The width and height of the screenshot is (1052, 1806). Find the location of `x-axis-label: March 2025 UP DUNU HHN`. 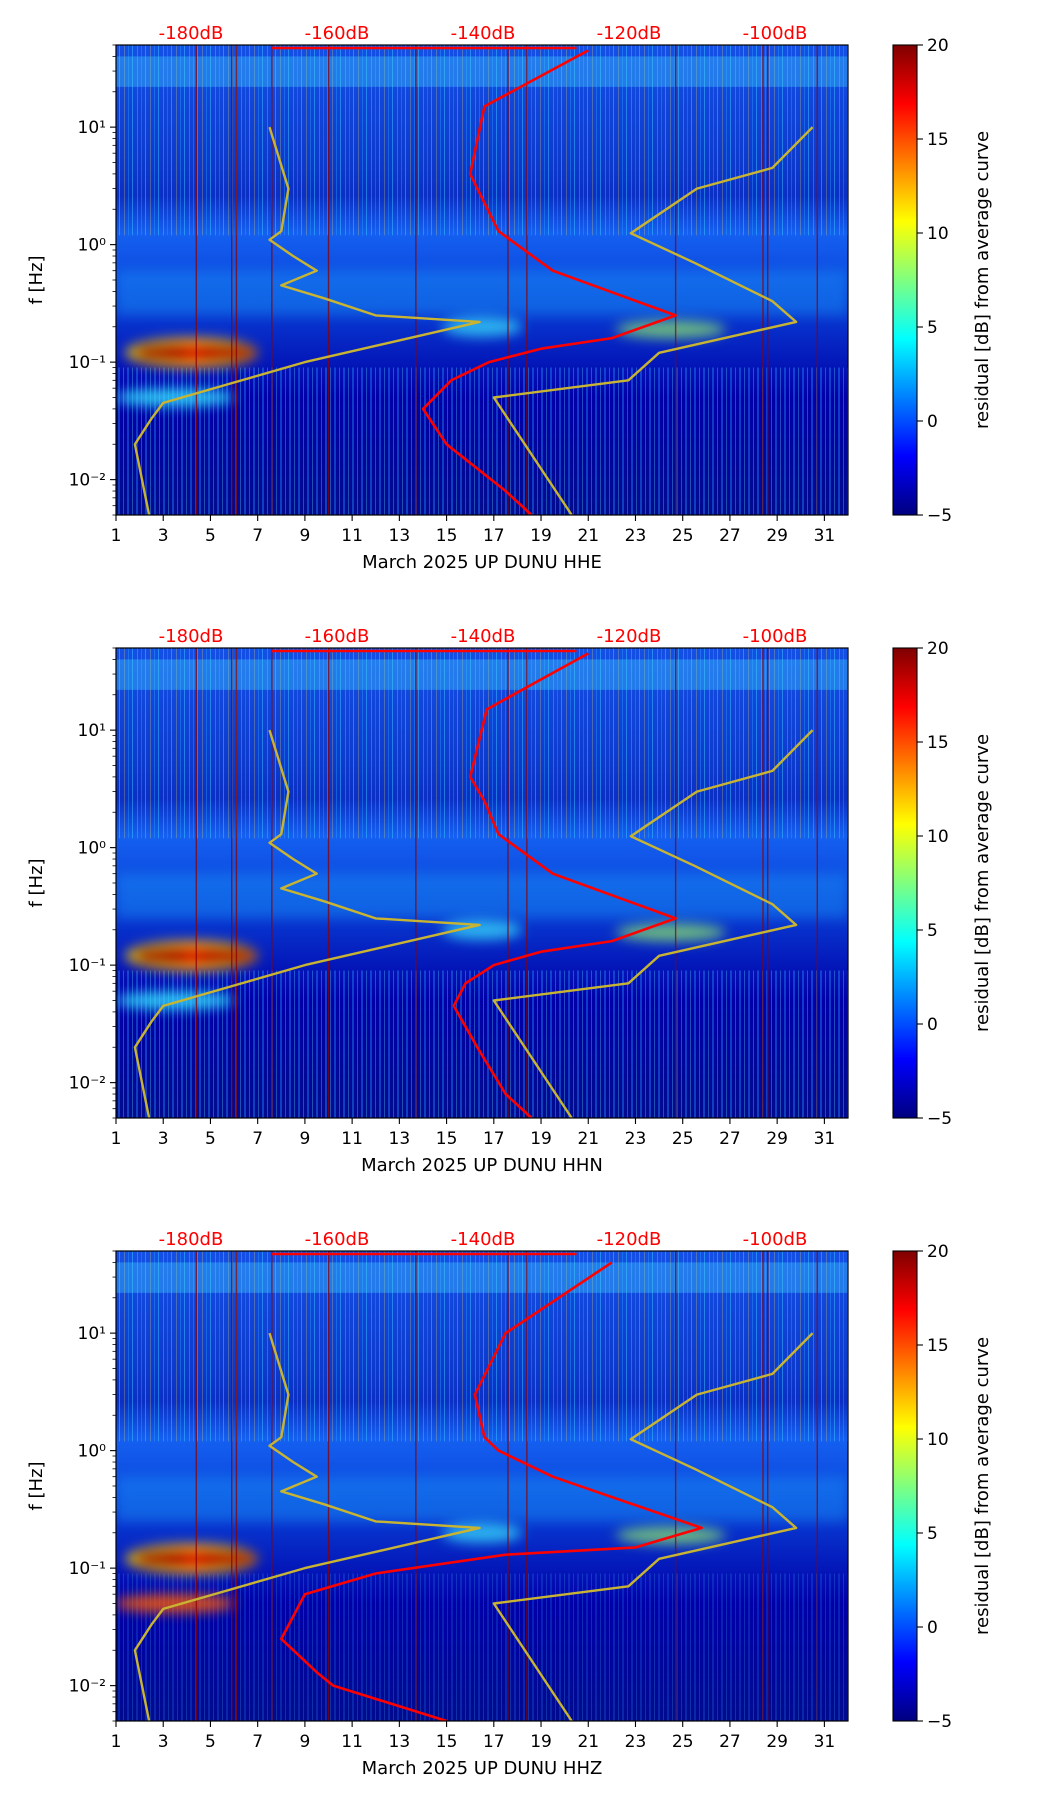

x-axis-label: March 2025 UP DUNU HHN is located at coordinates (482, 1165).